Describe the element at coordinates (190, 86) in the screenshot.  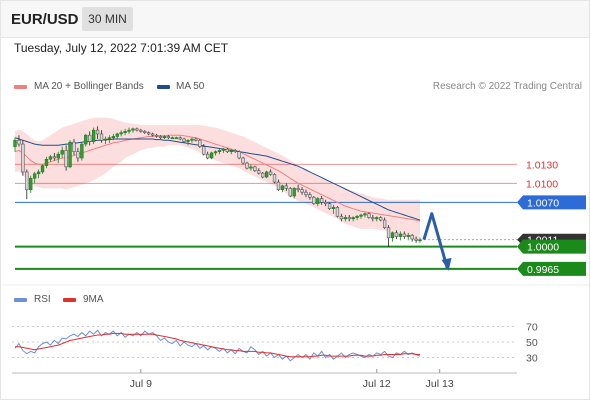
I see `ma50-legend-label: MA 50` at that location.